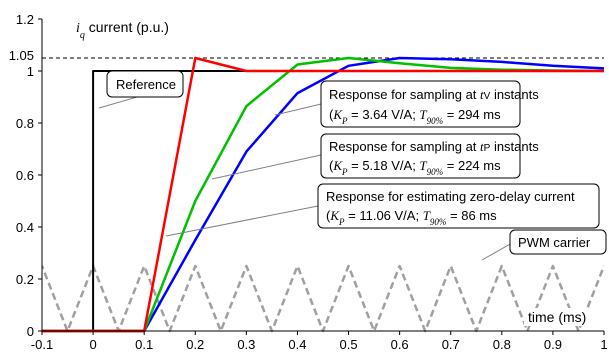 This screenshot has width=609, height=356. Describe the element at coordinates (420, 104) in the screenshot. I see `tv-box` at that location.